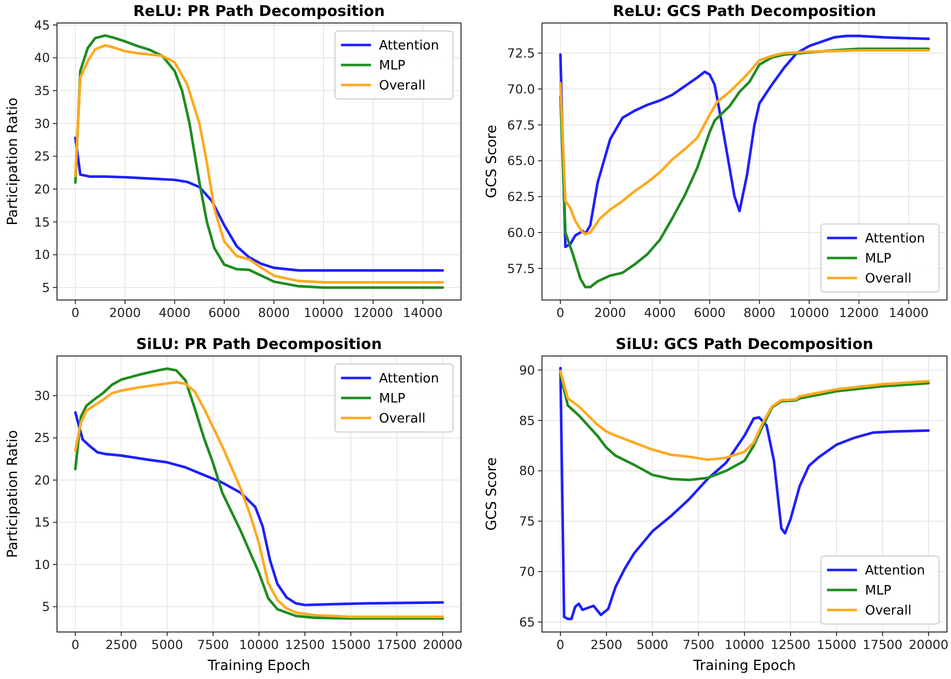 The width and height of the screenshot is (951, 679). Describe the element at coordinates (527, 470) in the screenshot. I see `y-tick-label: 80` at that location.